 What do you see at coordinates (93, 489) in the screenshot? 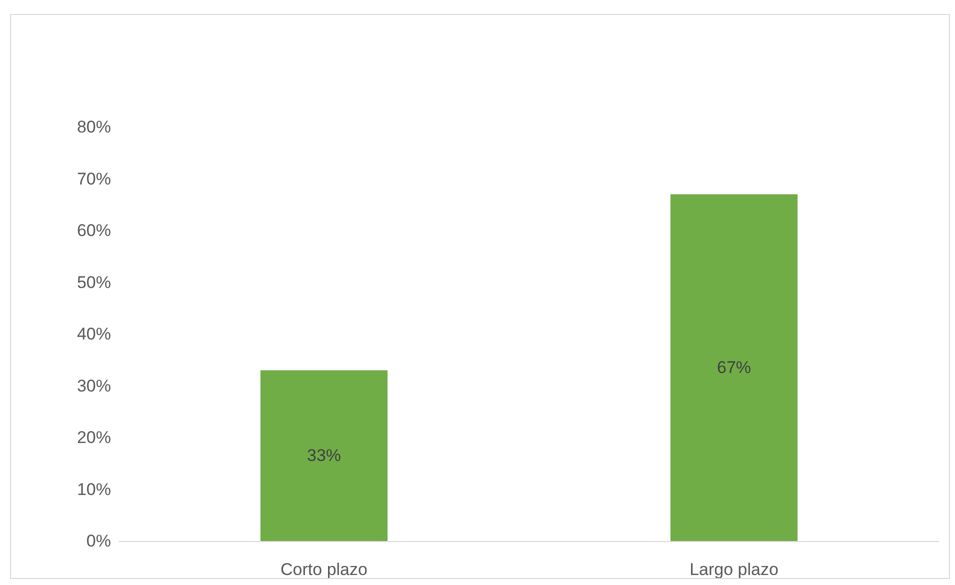
I see `y-tick-label: 10%` at bounding box center [93, 489].